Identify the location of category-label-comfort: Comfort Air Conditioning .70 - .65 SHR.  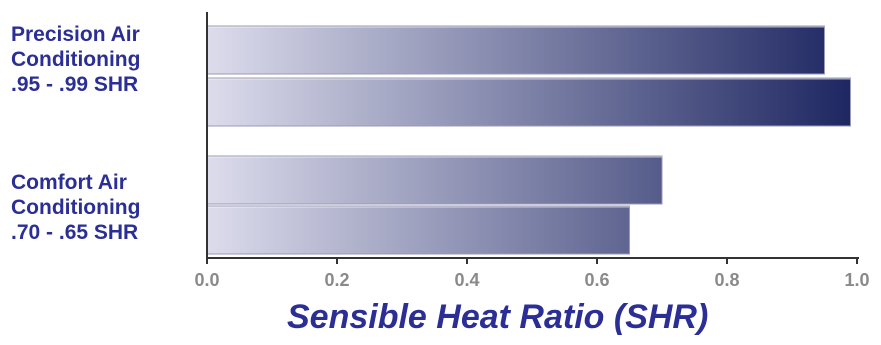
(75, 207).